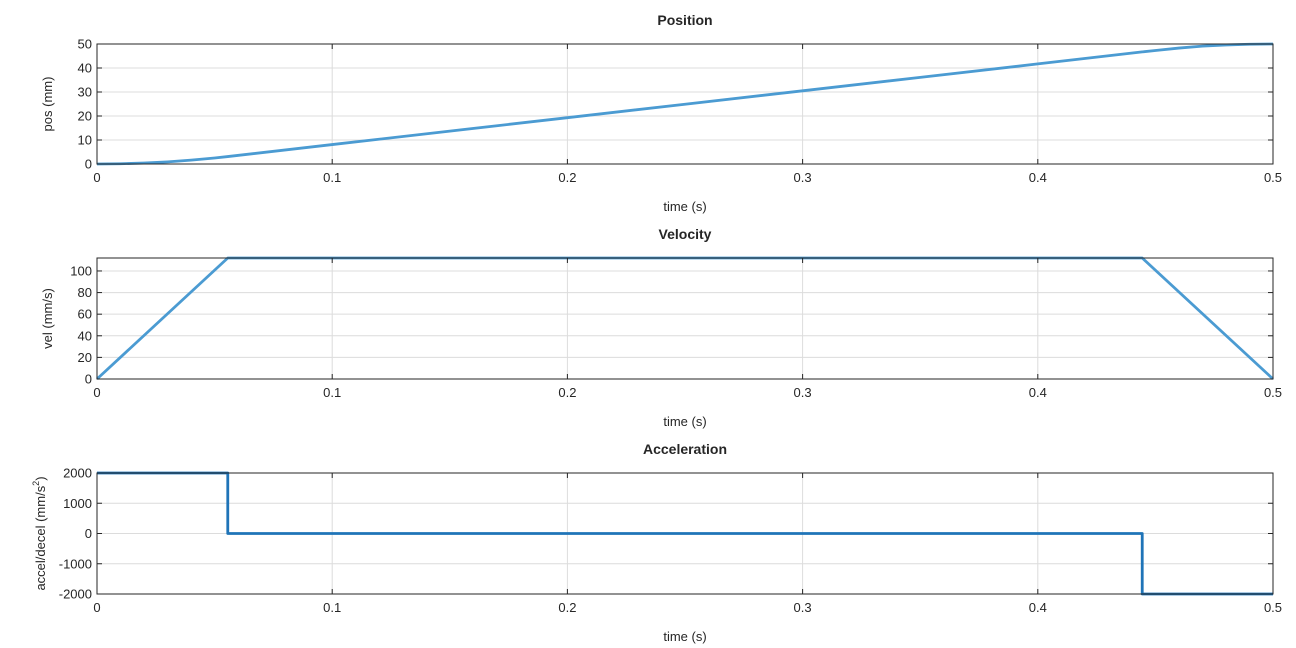 The width and height of the screenshot is (1296, 648). I want to click on y-tick-label: 60, so click(85, 314).